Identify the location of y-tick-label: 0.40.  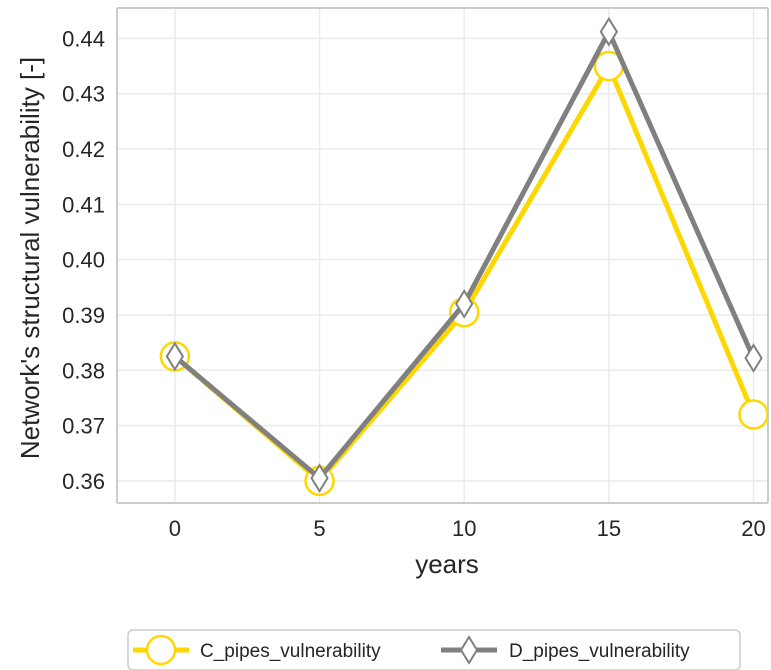
(83, 260).